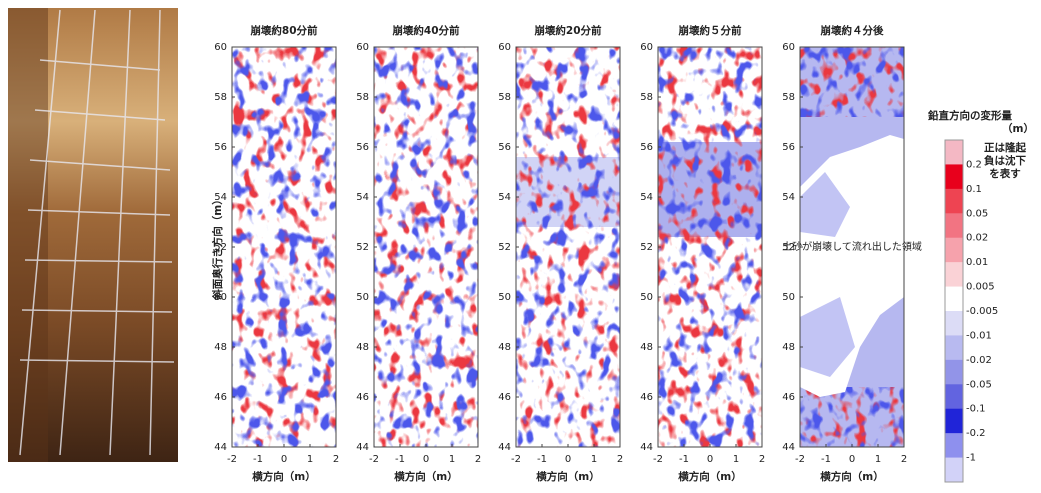 The height and width of the screenshot is (493, 1041). I want to click on noise-bottom, so click(852, 417).